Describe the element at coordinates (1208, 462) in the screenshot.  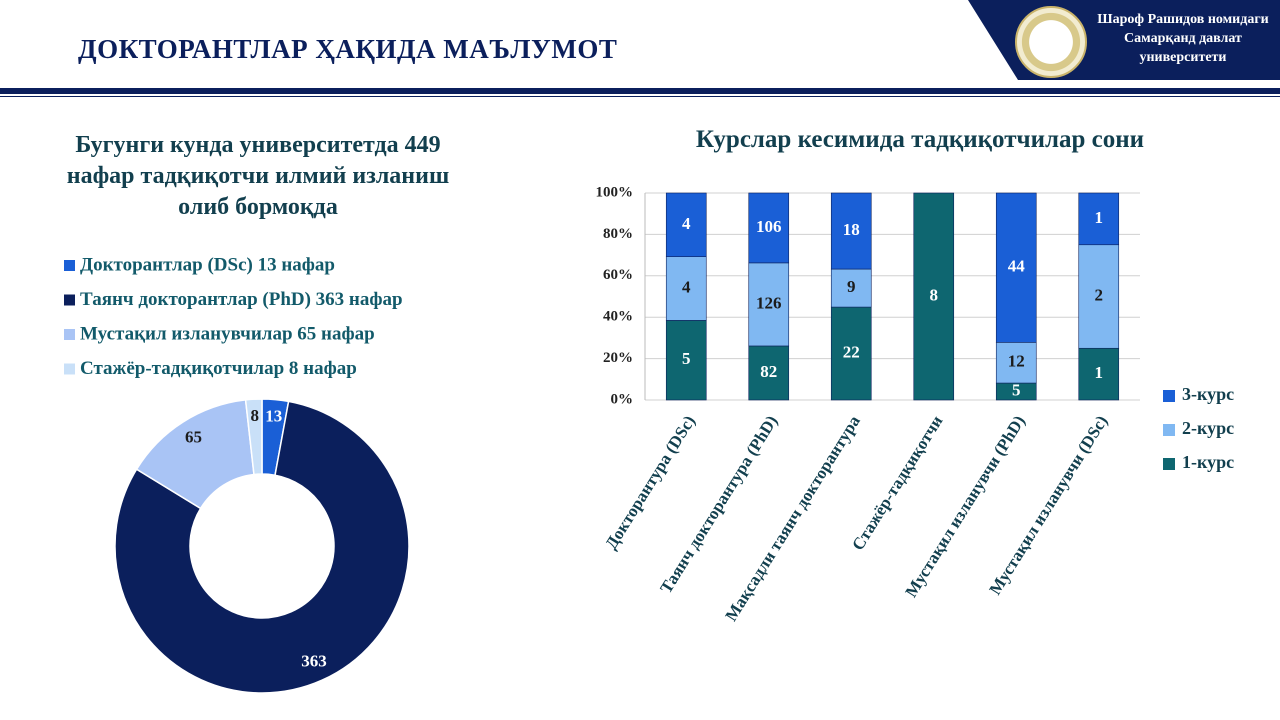
I see `legend-label: 1-курс` at that location.